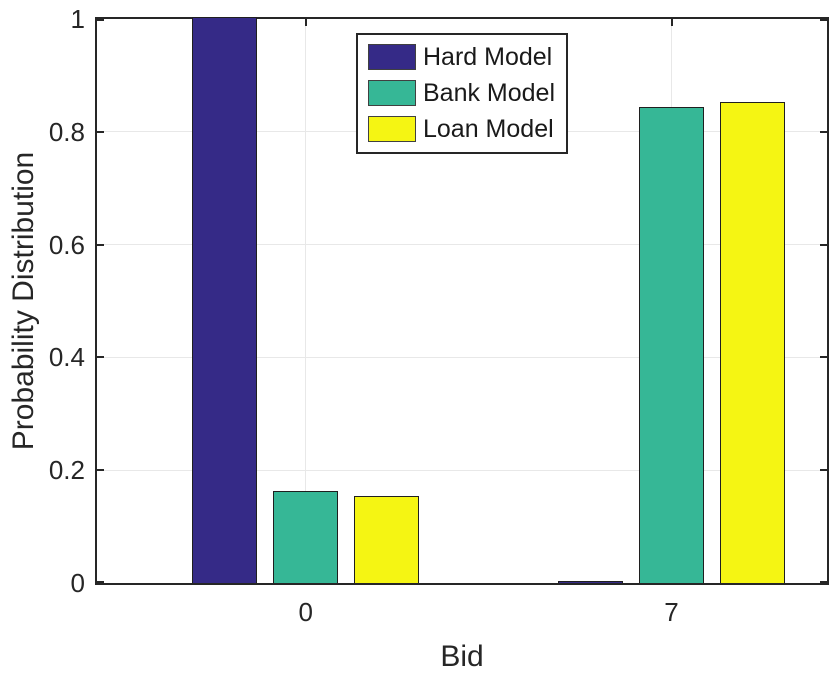  Describe the element at coordinates (77, 583) in the screenshot. I see `y-tick-label: 0` at that location.